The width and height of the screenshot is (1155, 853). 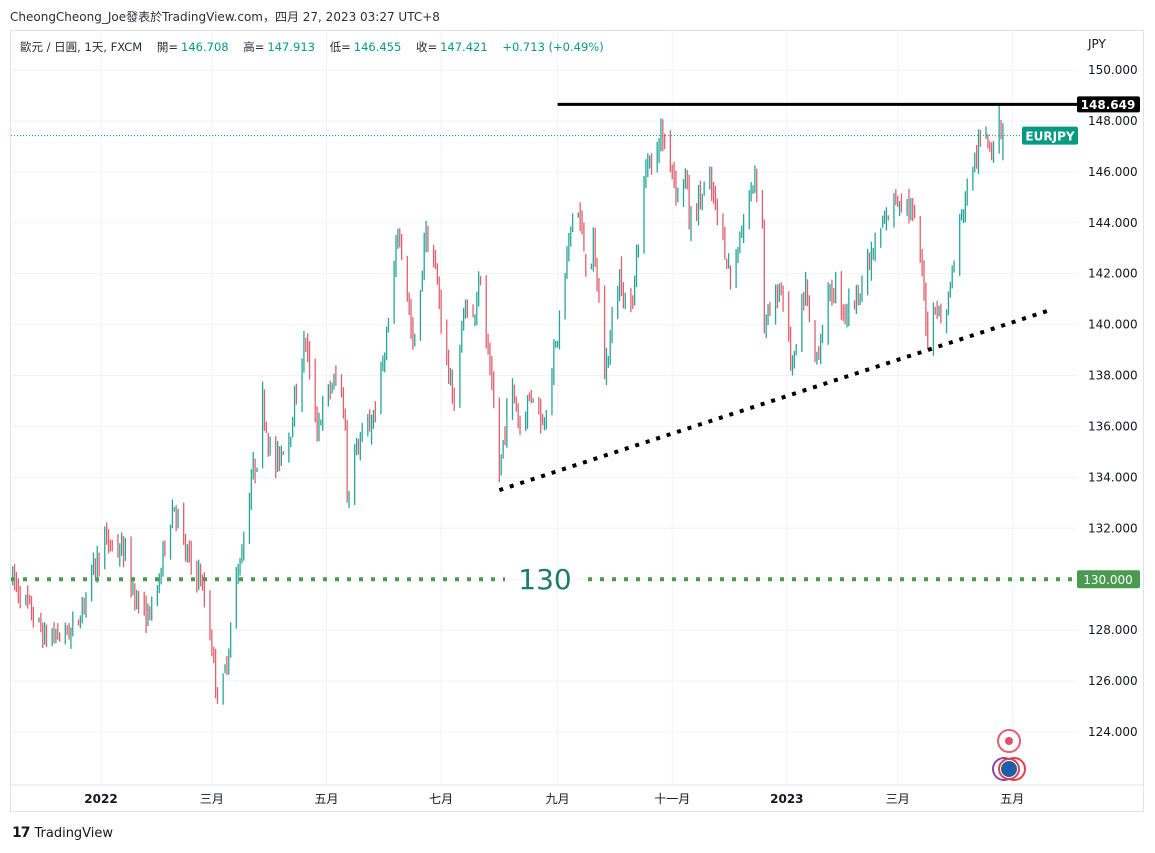 What do you see at coordinates (1009, 741) in the screenshot?
I see `event-marker-dot-icon` at bounding box center [1009, 741].